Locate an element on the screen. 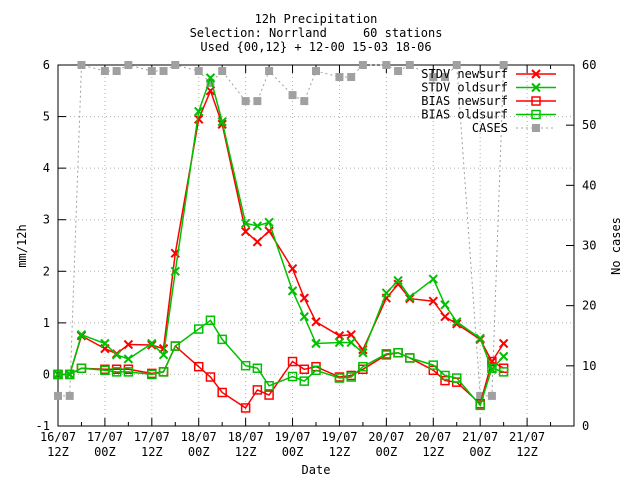 The height and width of the screenshot is (480, 640). legend-item: STDV newsurf is located at coordinates (488, 74).